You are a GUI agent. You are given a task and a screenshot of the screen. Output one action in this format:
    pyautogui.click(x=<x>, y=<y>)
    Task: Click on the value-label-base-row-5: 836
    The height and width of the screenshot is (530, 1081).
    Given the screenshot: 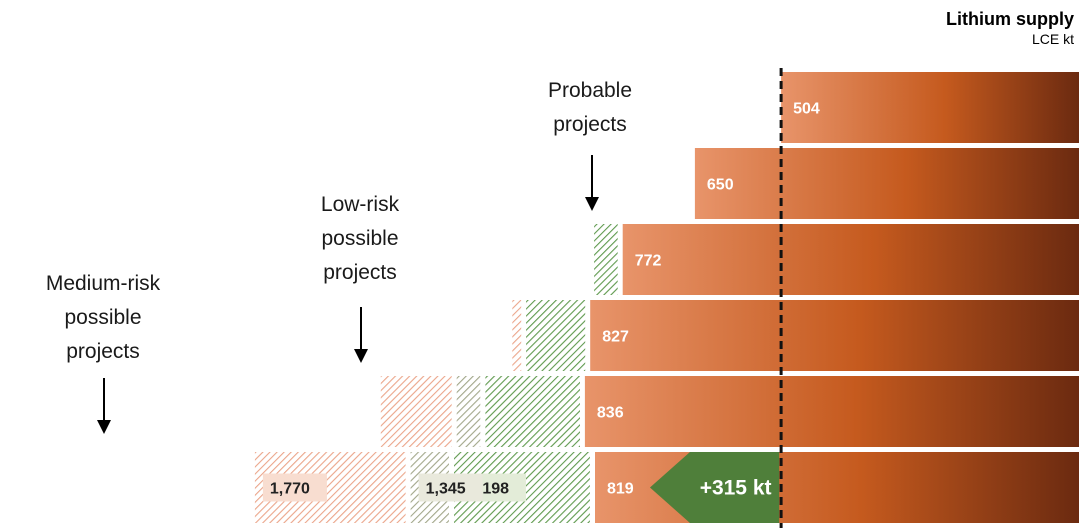 What is the action you would take?
    pyautogui.click(x=610, y=413)
    